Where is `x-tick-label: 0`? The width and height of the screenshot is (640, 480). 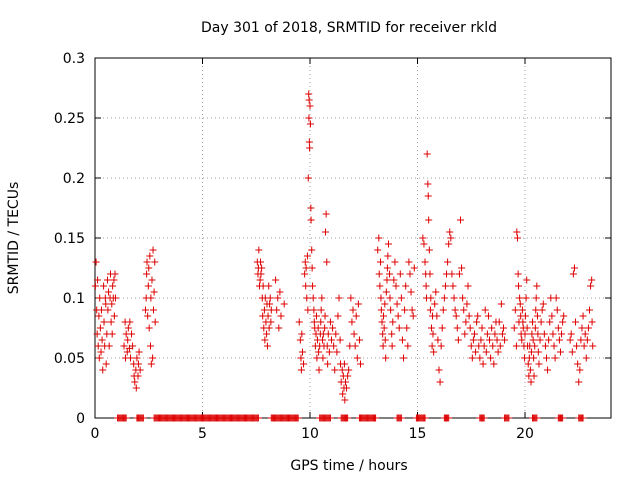
x-tick-label: 0 is located at coordinates (95, 434).